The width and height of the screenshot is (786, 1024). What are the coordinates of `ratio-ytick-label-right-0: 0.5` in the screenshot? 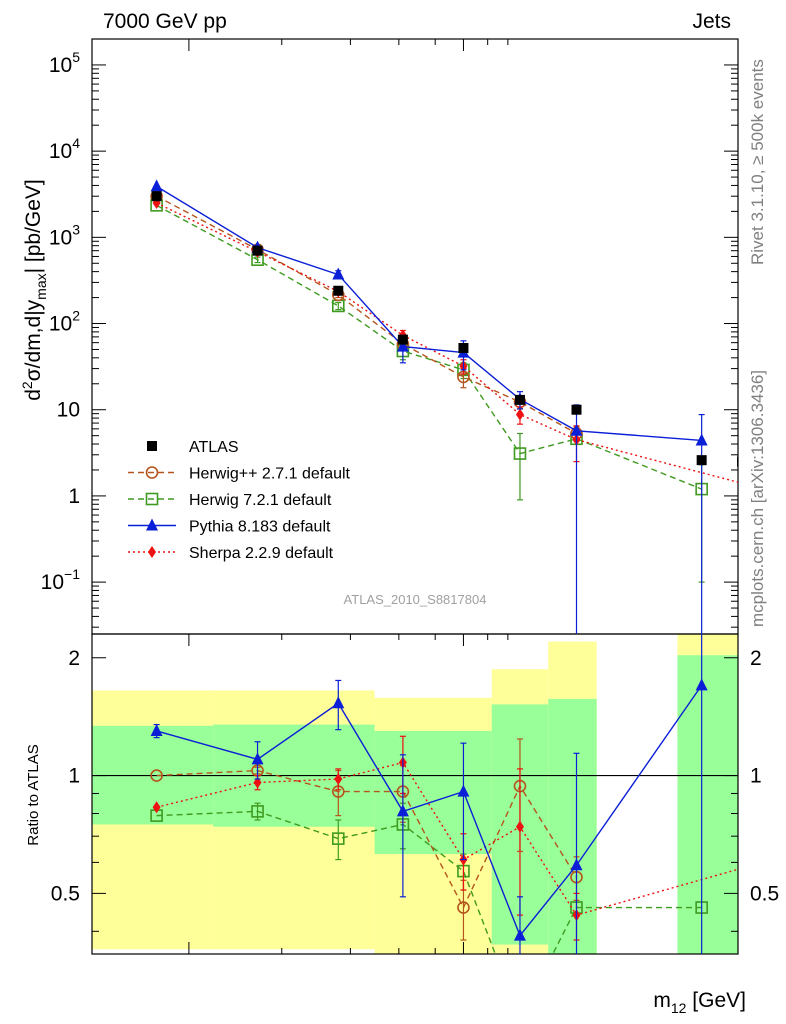 It's located at (764, 893).